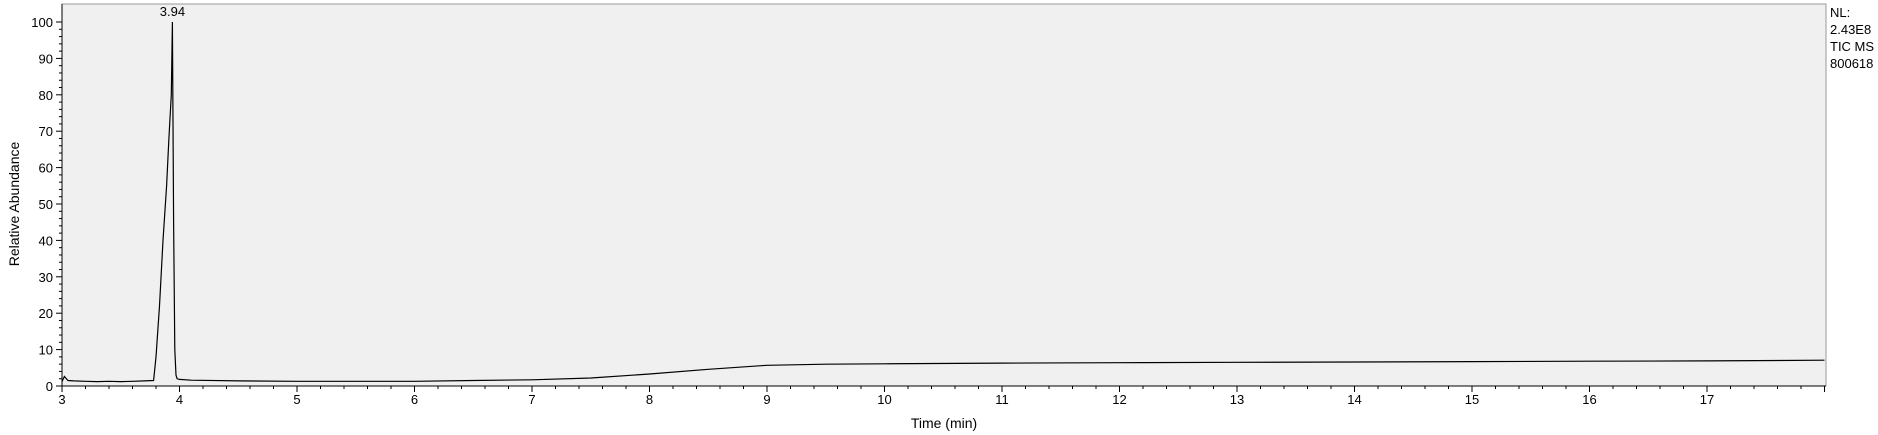  What do you see at coordinates (531, 399) in the screenshot?
I see `x-tick-label: 7` at bounding box center [531, 399].